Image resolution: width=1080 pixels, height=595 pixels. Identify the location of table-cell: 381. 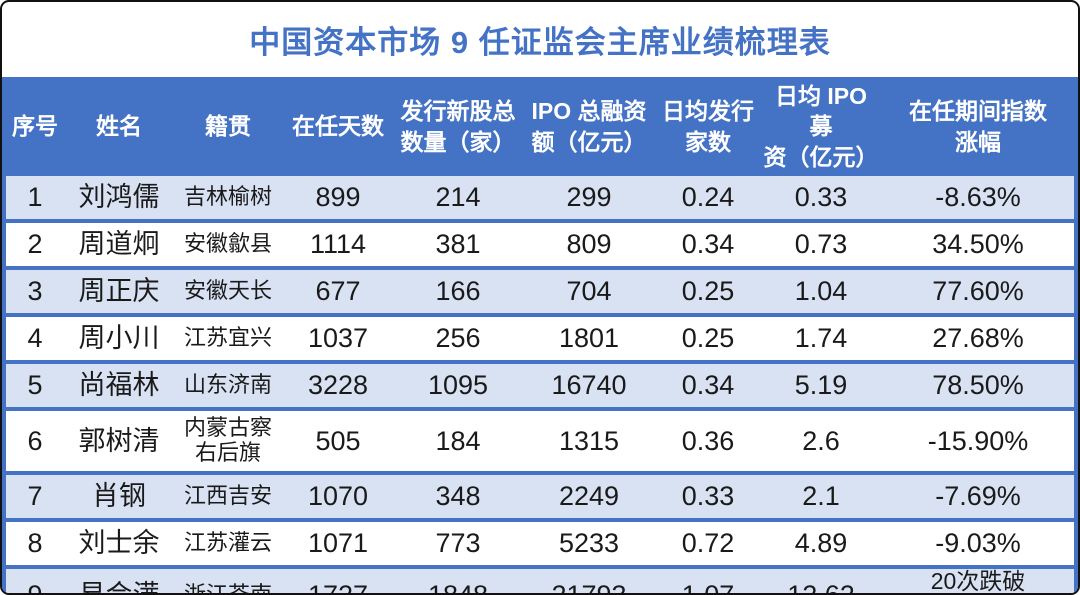
(458, 245).